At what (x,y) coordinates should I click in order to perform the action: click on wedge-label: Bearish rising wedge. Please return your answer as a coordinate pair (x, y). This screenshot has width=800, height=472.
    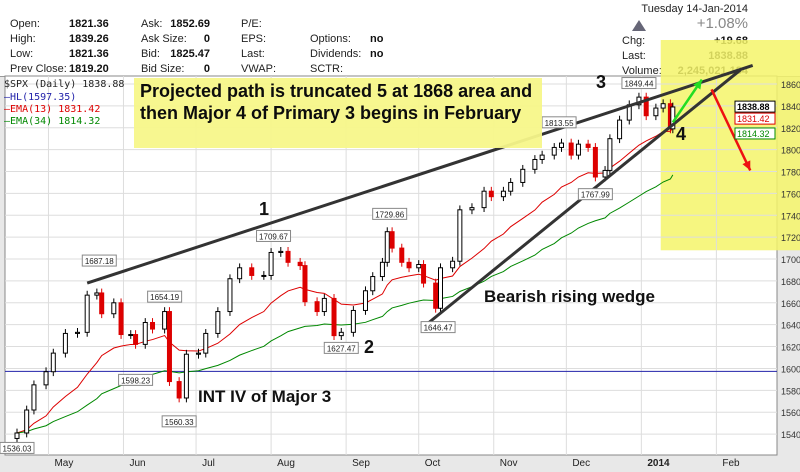
    Looking at the image, I should click on (569, 296).